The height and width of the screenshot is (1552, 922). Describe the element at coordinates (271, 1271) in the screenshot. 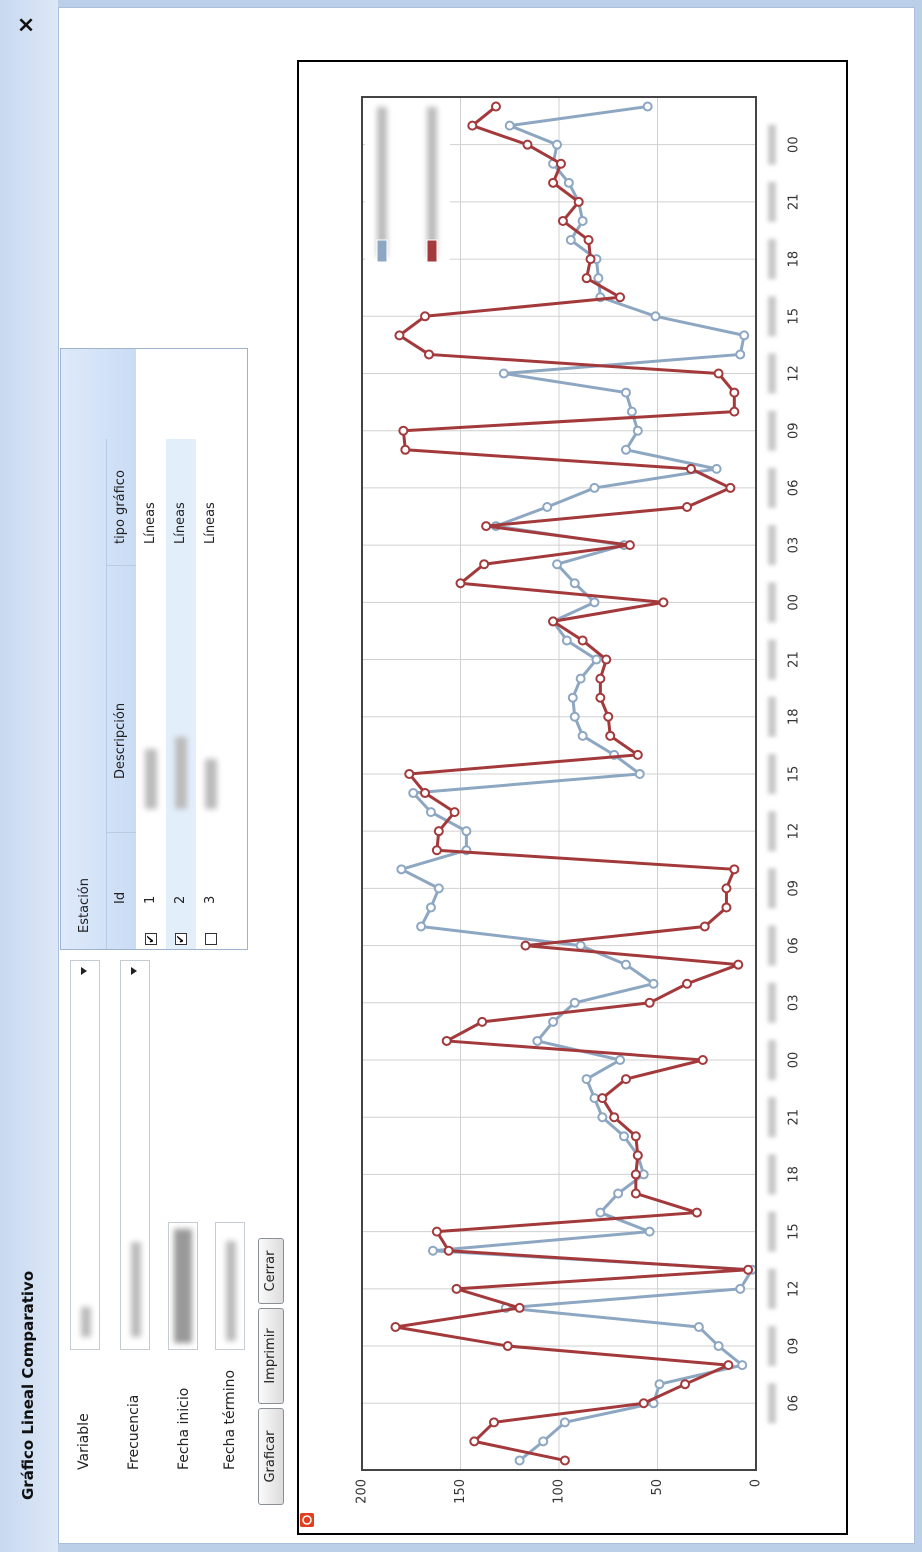

I see `close-button: Cerrar` at that location.